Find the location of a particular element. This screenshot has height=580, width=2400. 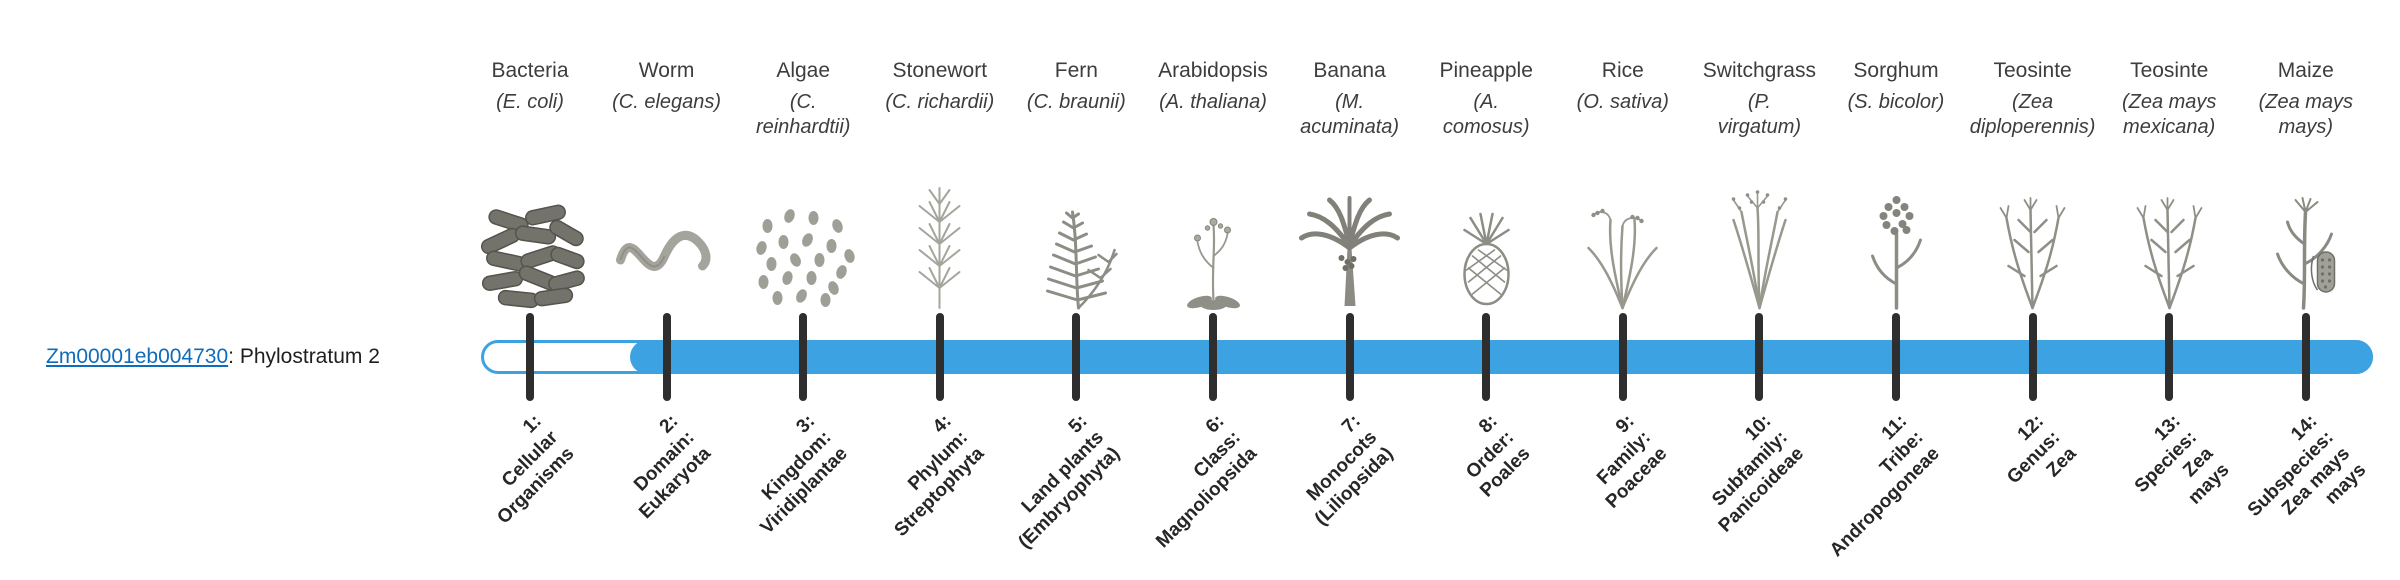

organism-name: Arabidopsis is located at coordinates (1213, 70).